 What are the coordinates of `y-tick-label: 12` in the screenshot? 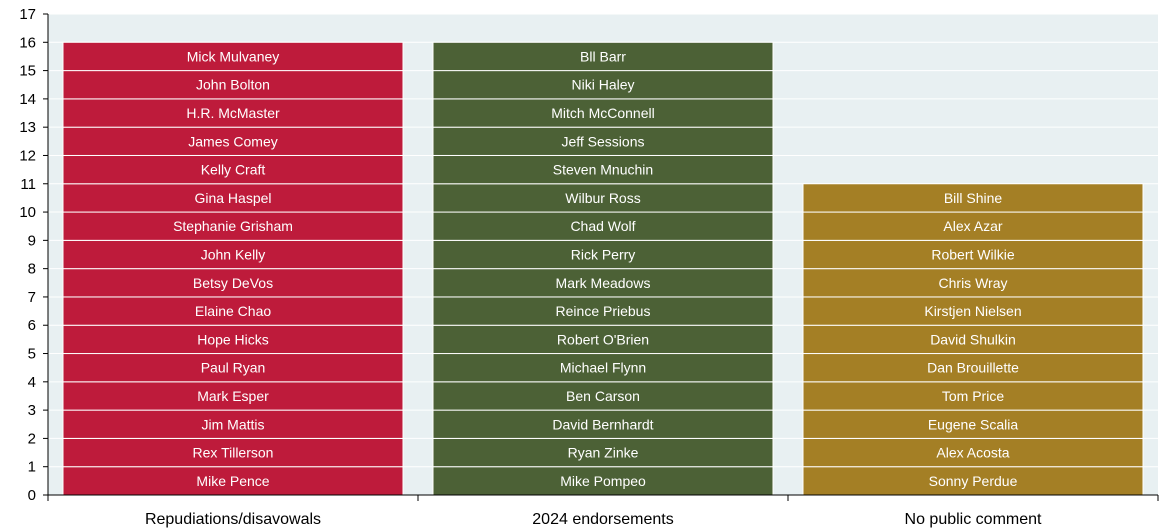 It's located at (27, 155).